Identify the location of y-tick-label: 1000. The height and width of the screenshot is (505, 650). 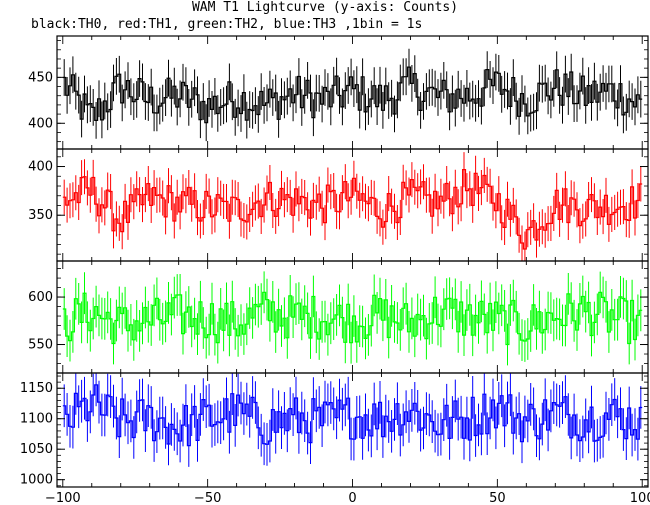
(36, 480).